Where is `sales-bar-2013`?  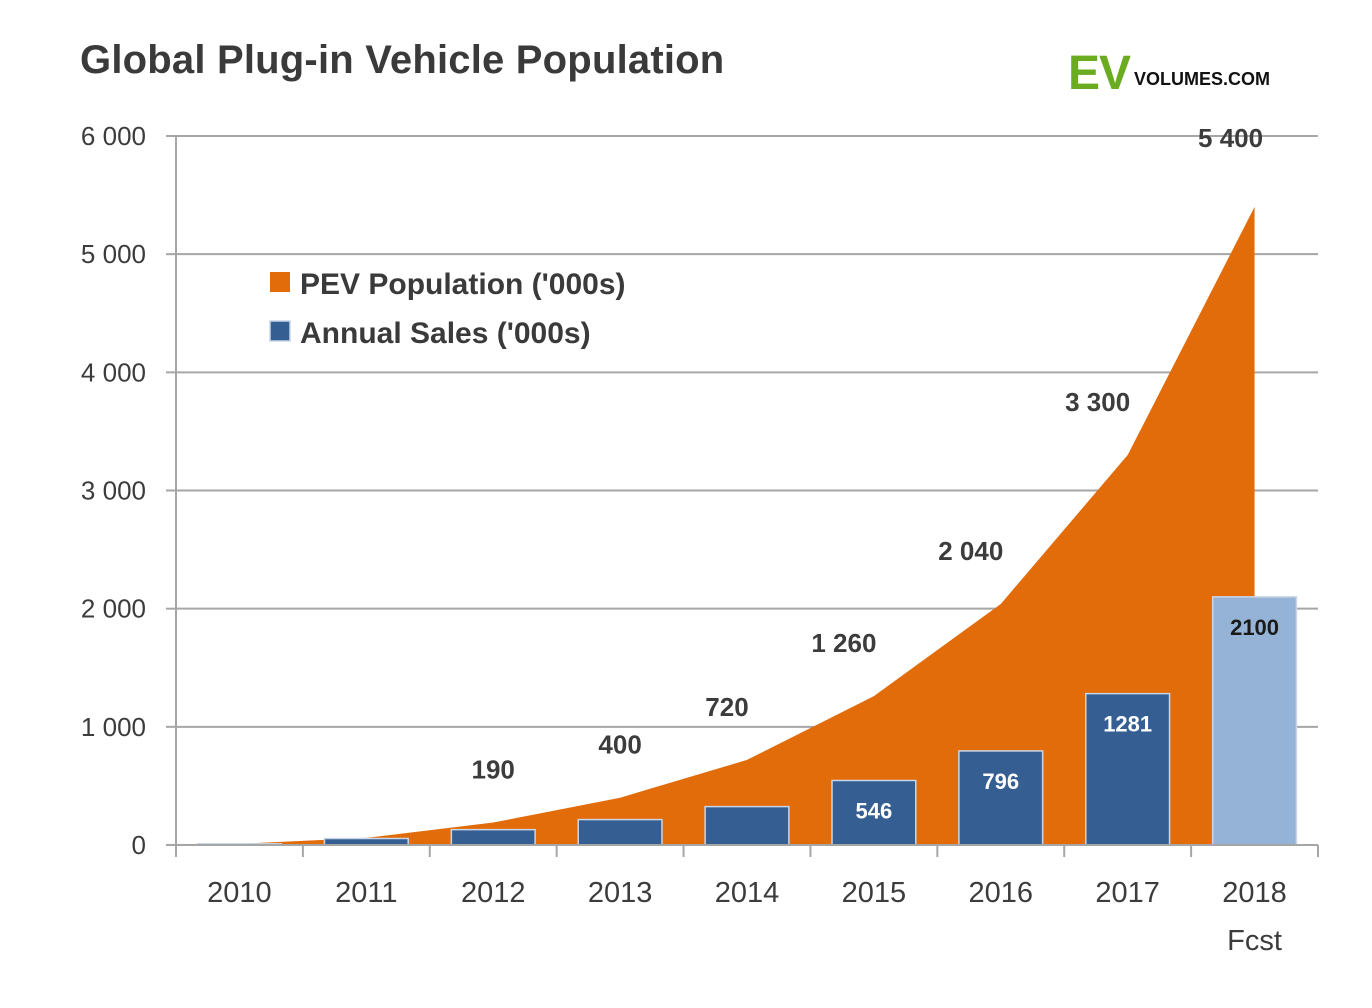 sales-bar-2013 is located at coordinates (620, 832).